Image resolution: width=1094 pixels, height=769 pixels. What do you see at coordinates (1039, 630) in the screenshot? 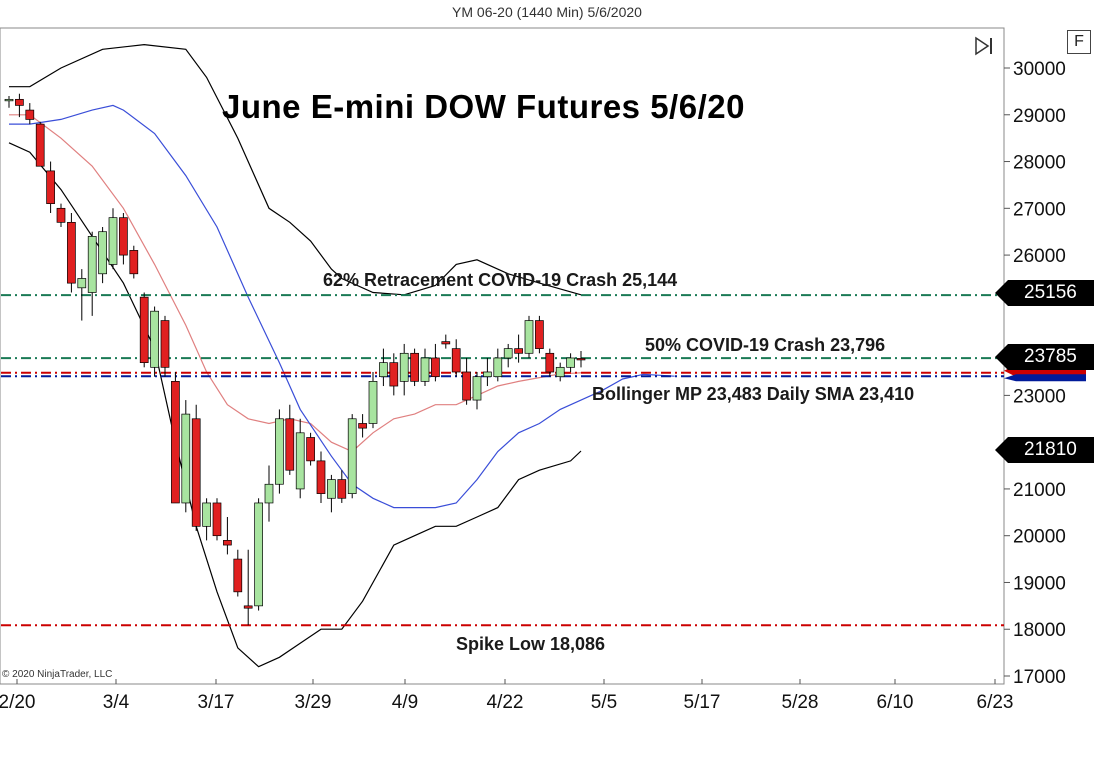
I see `y-tick-label: 18000` at bounding box center [1039, 630].